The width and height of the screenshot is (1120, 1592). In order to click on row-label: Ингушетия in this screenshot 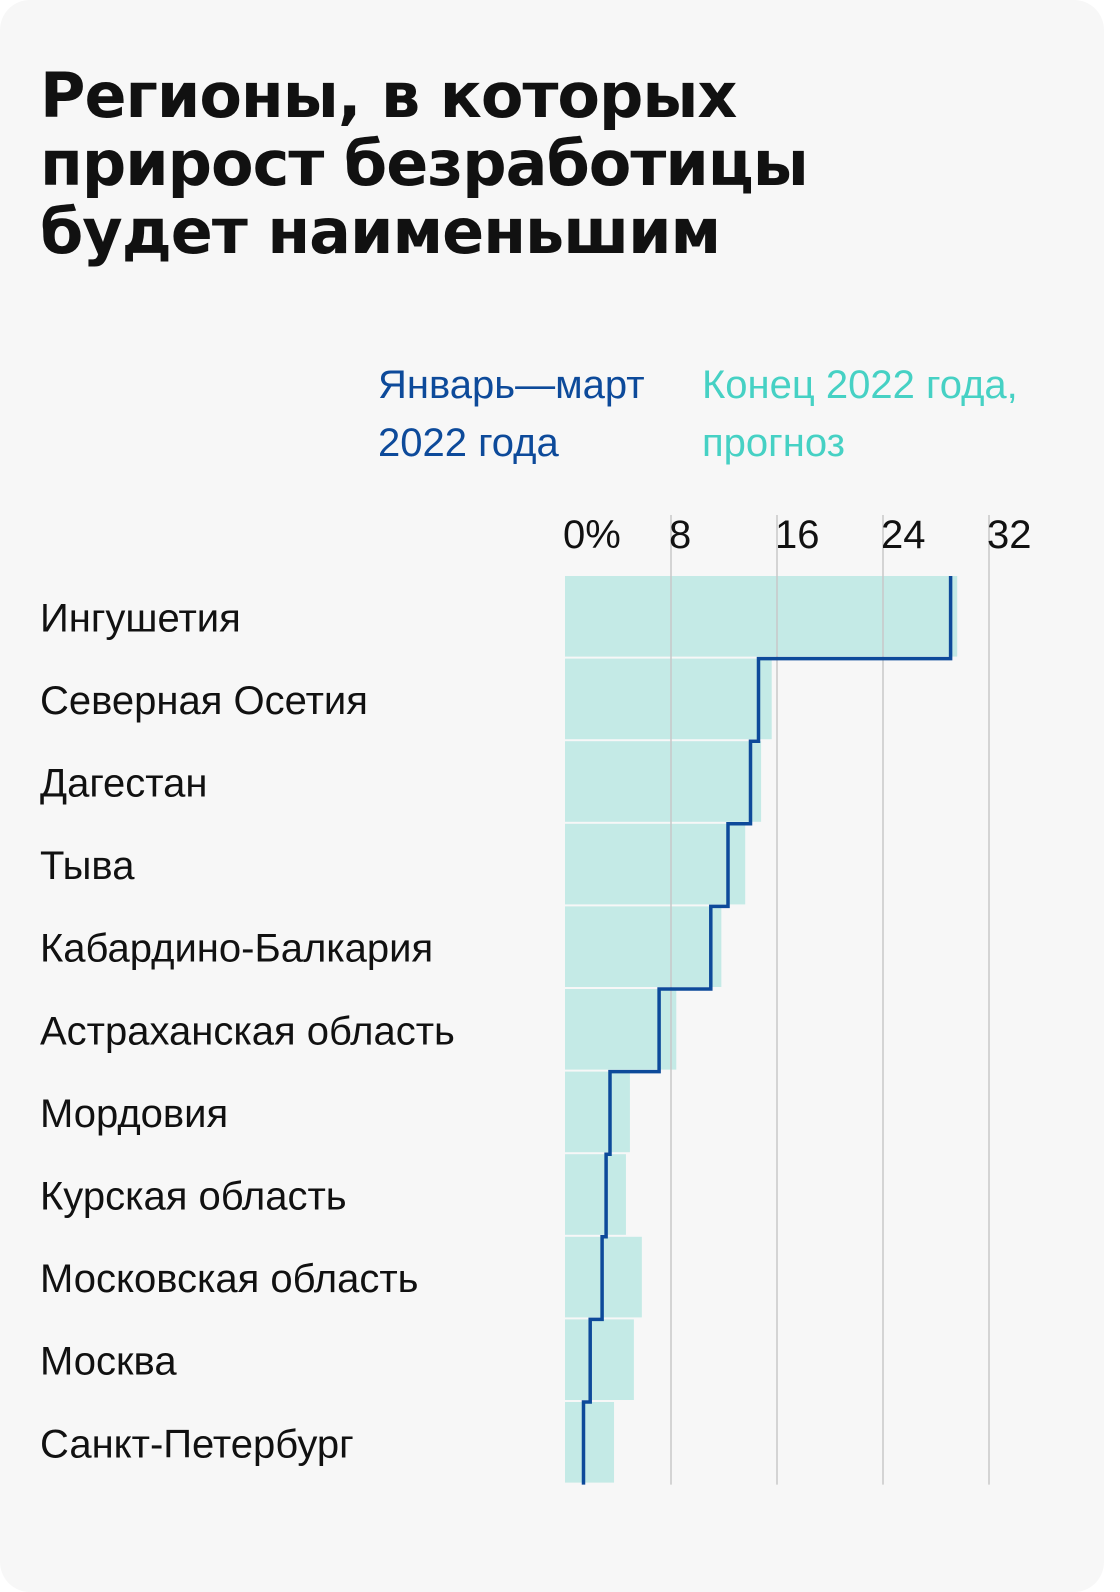, I will do `click(140, 618)`.